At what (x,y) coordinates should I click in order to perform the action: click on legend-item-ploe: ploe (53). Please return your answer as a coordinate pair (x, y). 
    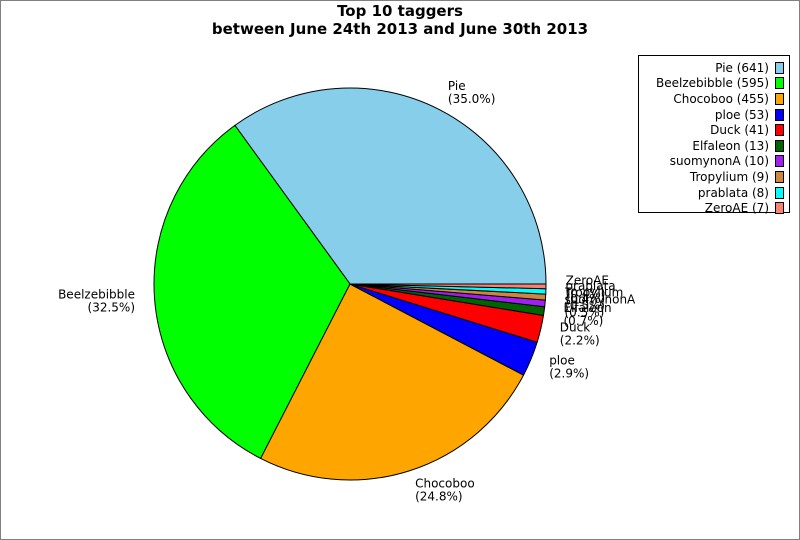
    Looking at the image, I should click on (714, 115).